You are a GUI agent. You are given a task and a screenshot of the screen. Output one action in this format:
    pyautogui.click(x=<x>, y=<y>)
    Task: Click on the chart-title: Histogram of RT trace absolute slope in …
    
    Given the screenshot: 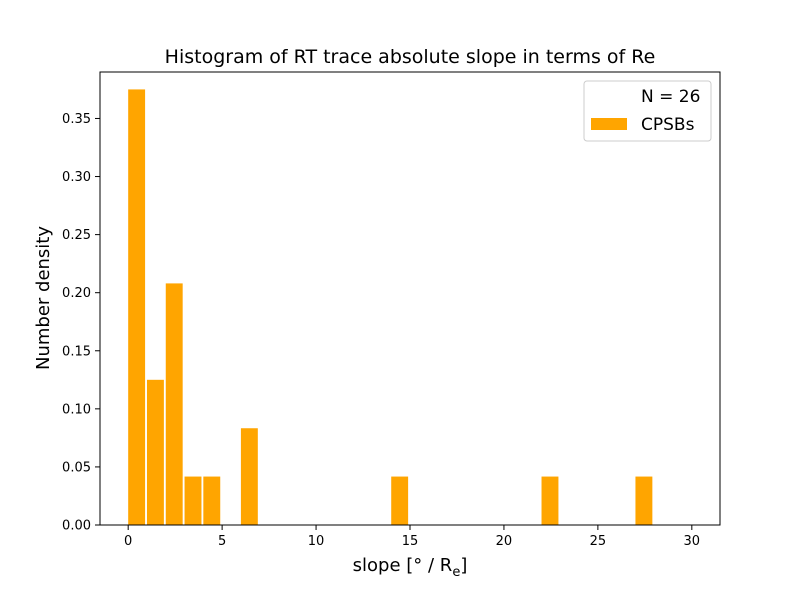 What is the action you would take?
    pyautogui.click(x=410, y=57)
    